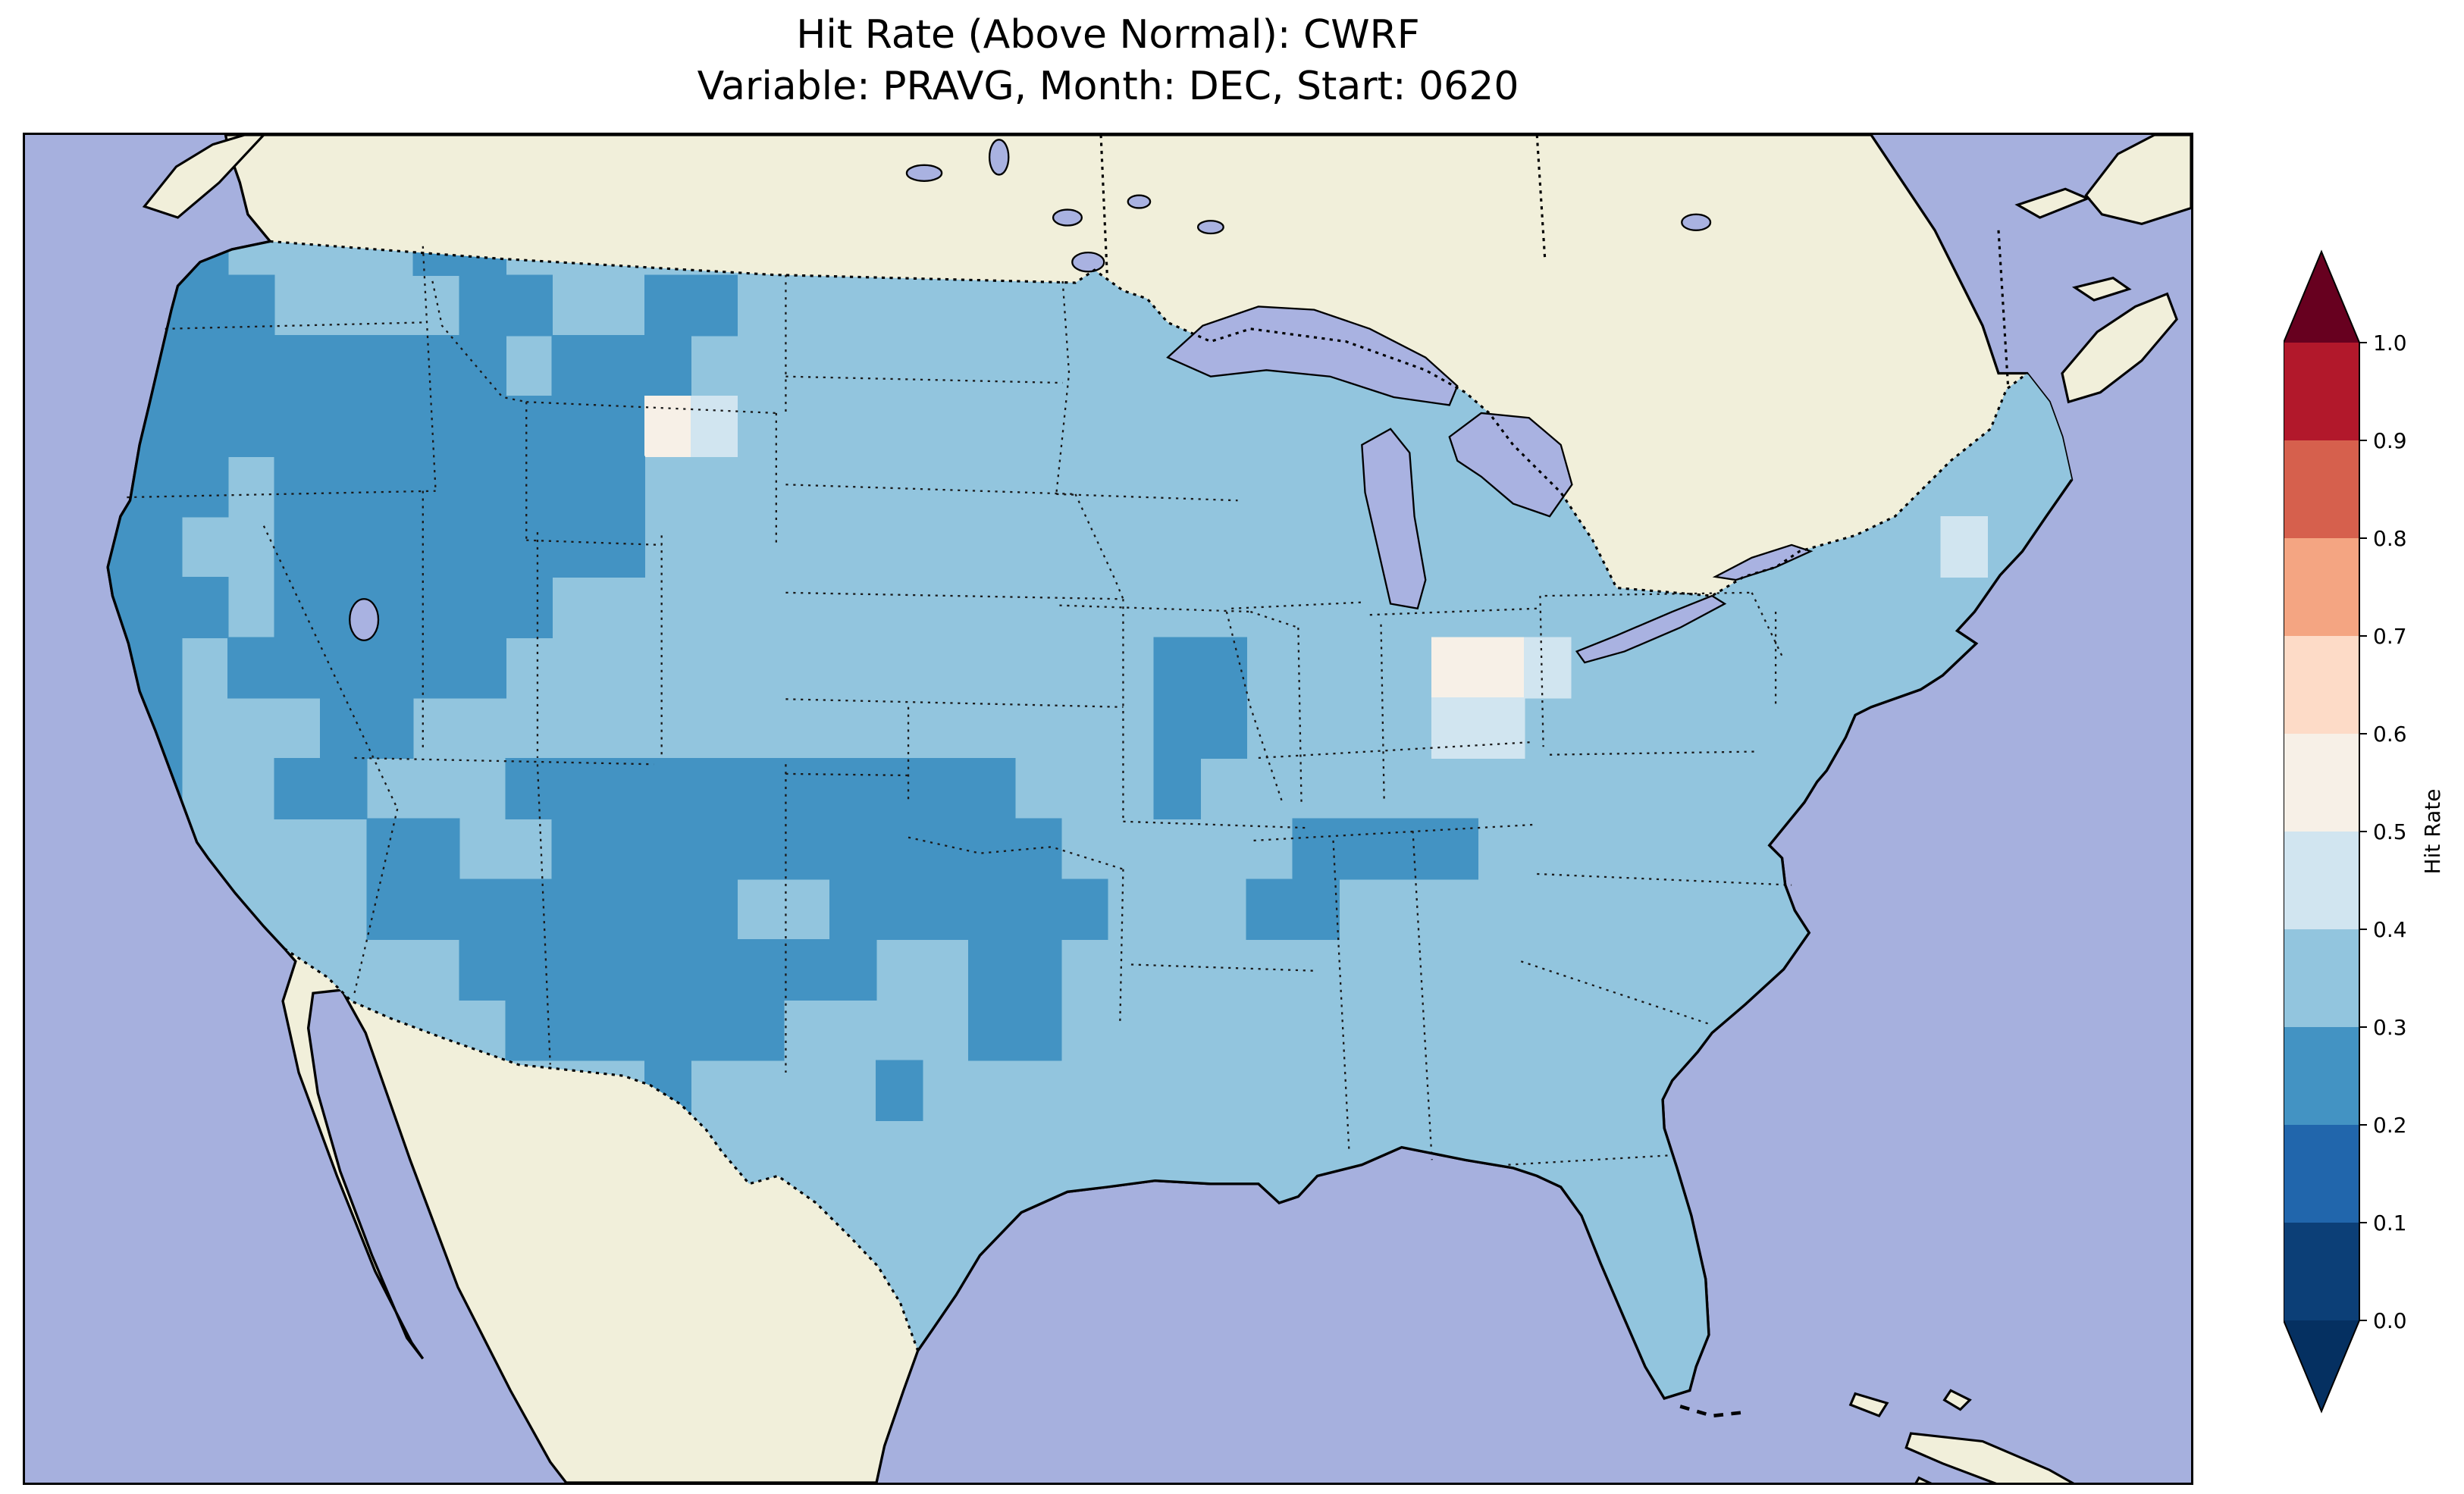 This screenshot has width=2464, height=1494. What do you see at coordinates (2390, 1027) in the screenshot?
I see `colorbar-tick-label: 0.3` at bounding box center [2390, 1027].